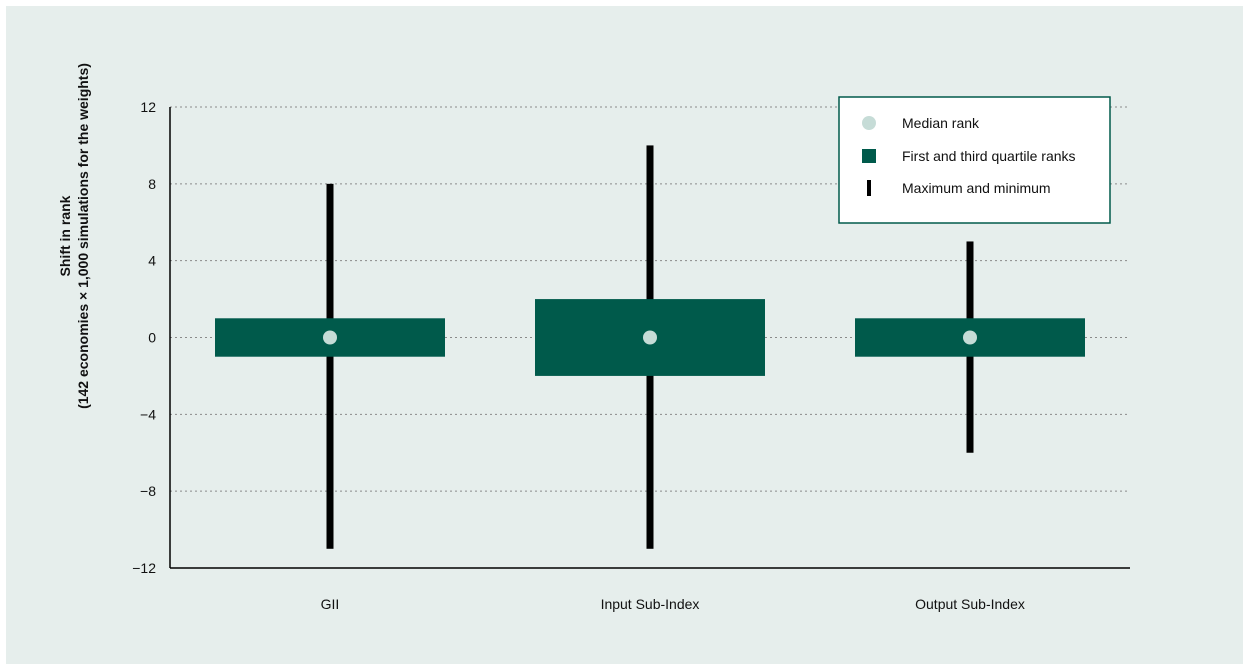 The width and height of the screenshot is (1249, 670). What do you see at coordinates (869, 156) in the screenshot?
I see `legend-quartile-marker` at bounding box center [869, 156].